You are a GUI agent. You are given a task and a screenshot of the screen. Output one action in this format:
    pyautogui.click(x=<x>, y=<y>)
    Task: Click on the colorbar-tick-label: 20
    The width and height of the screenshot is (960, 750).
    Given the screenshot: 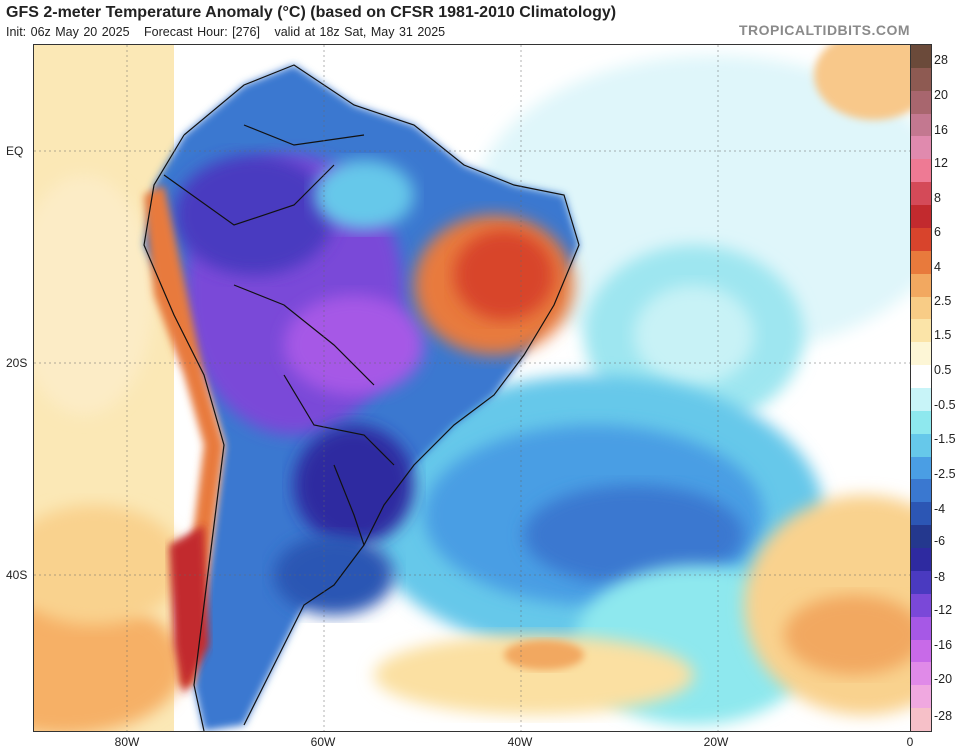 What is the action you would take?
    pyautogui.click(x=941, y=95)
    